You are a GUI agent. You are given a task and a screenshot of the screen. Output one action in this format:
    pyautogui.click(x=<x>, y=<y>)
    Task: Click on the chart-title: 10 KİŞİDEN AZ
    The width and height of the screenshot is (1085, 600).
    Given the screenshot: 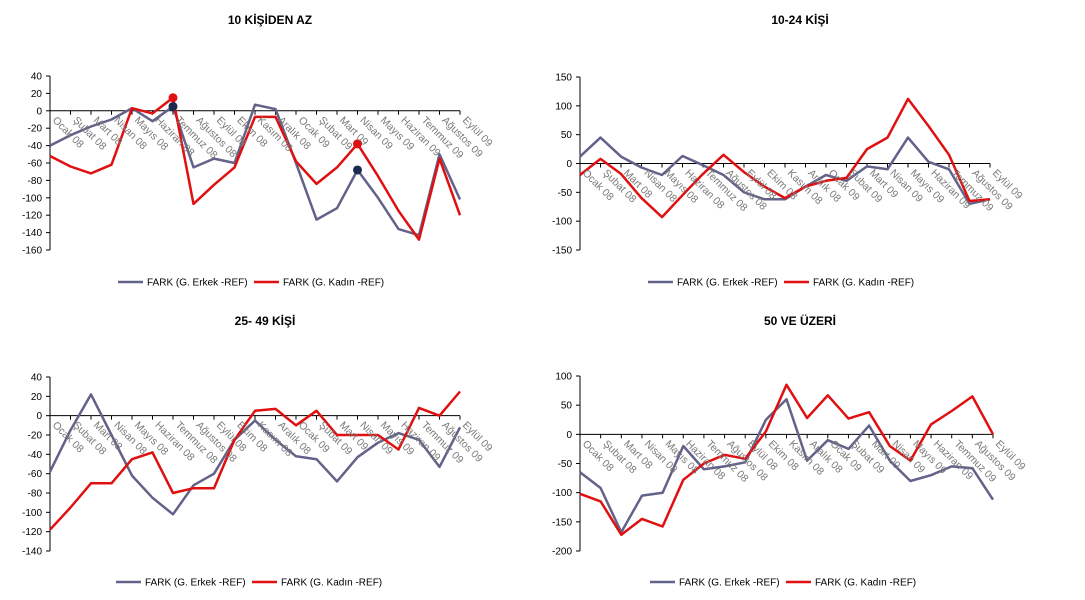 What is the action you would take?
    pyautogui.click(x=270, y=19)
    